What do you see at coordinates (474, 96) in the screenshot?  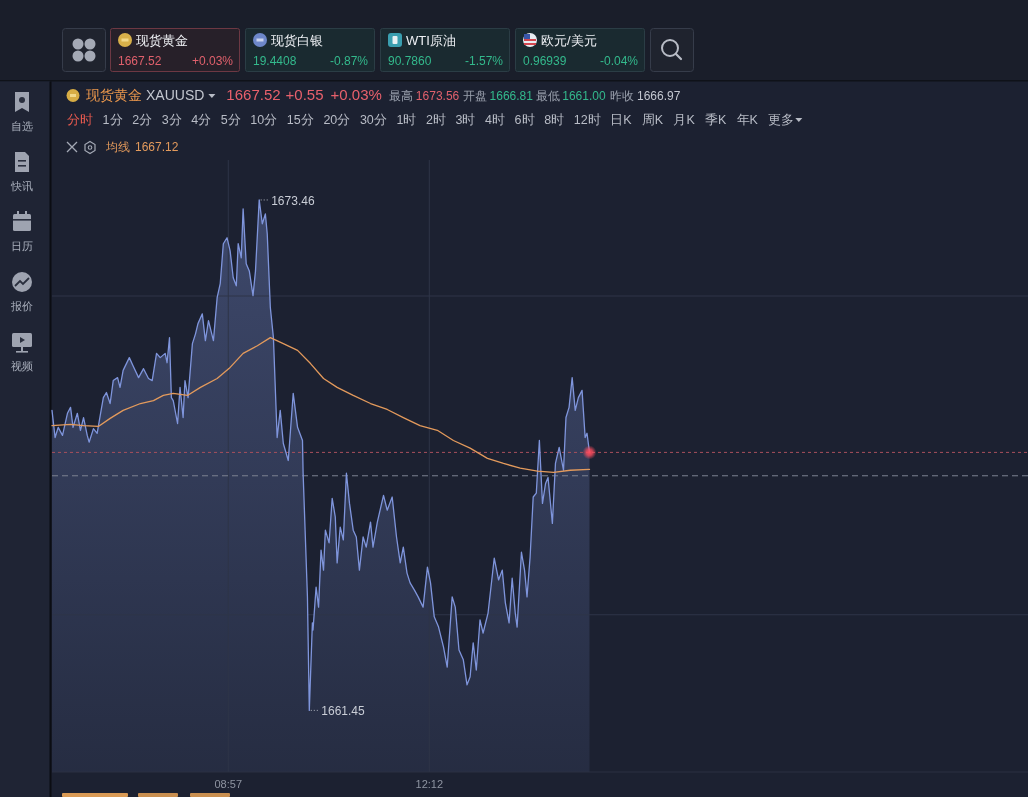 I see `text: 开盘` at bounding box center [474, 96].